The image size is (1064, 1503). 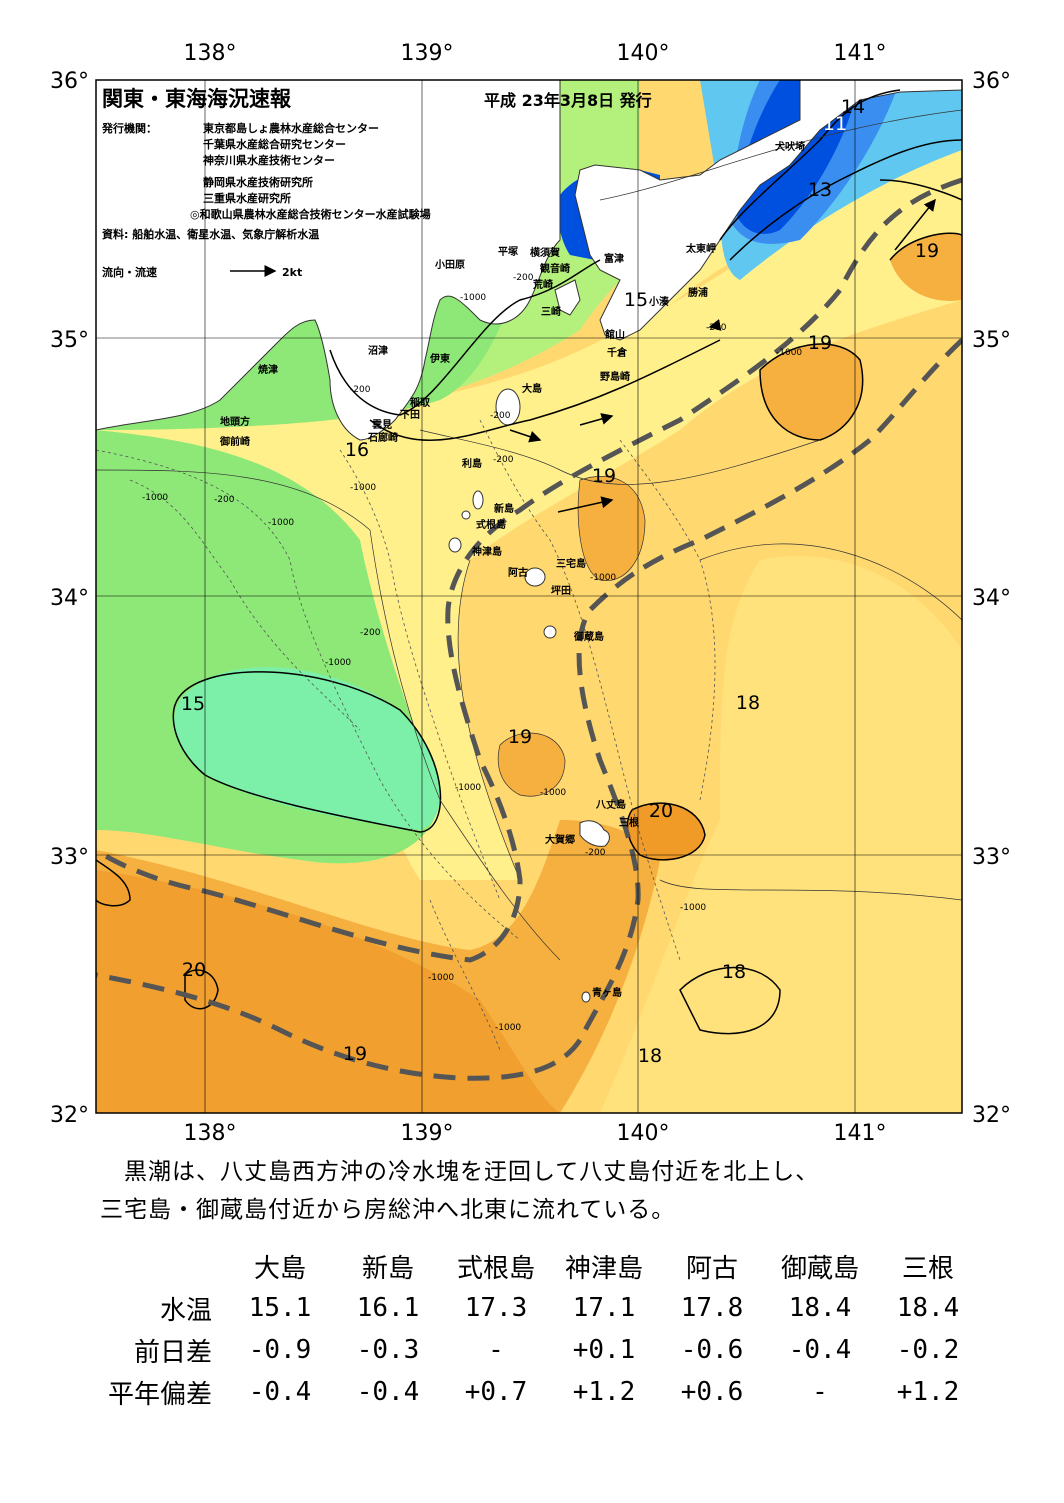 What do you see at coordinates (711, 1268) in the screenshot?
I see `column-header: 阿古` at bounding box center [711, 1268].